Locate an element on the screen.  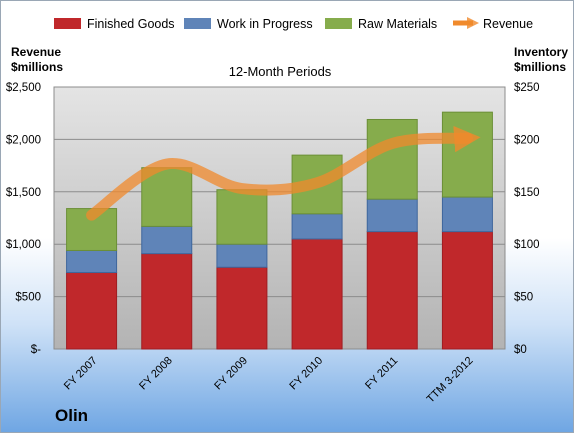
legend-label-work-in-progress: Work in Progress is located at coordinates (265, 24).